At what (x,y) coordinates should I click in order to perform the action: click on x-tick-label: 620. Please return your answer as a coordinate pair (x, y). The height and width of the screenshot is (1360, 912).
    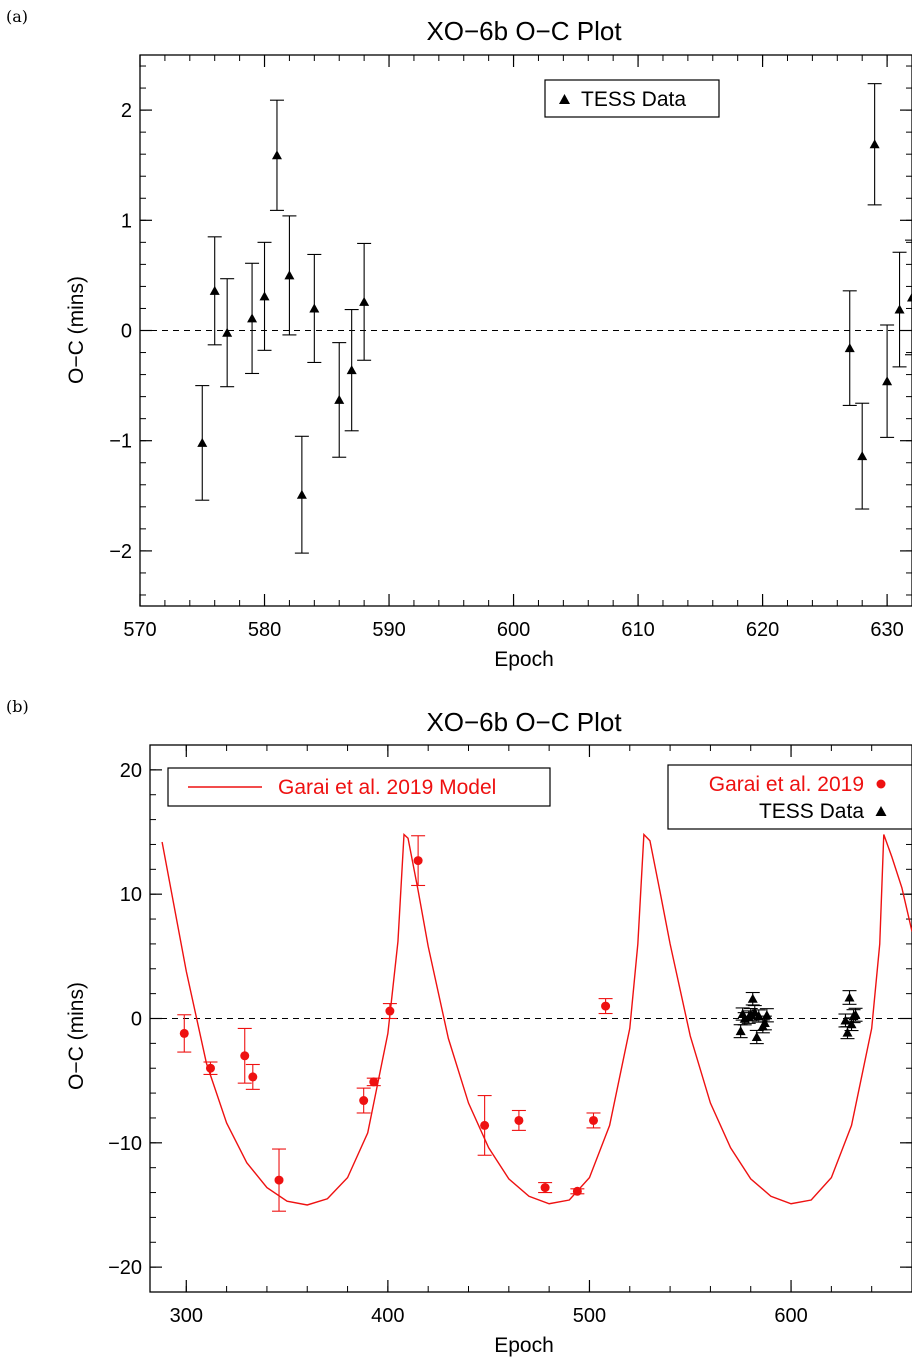
    Looking at the image, I should click on (762, 630).